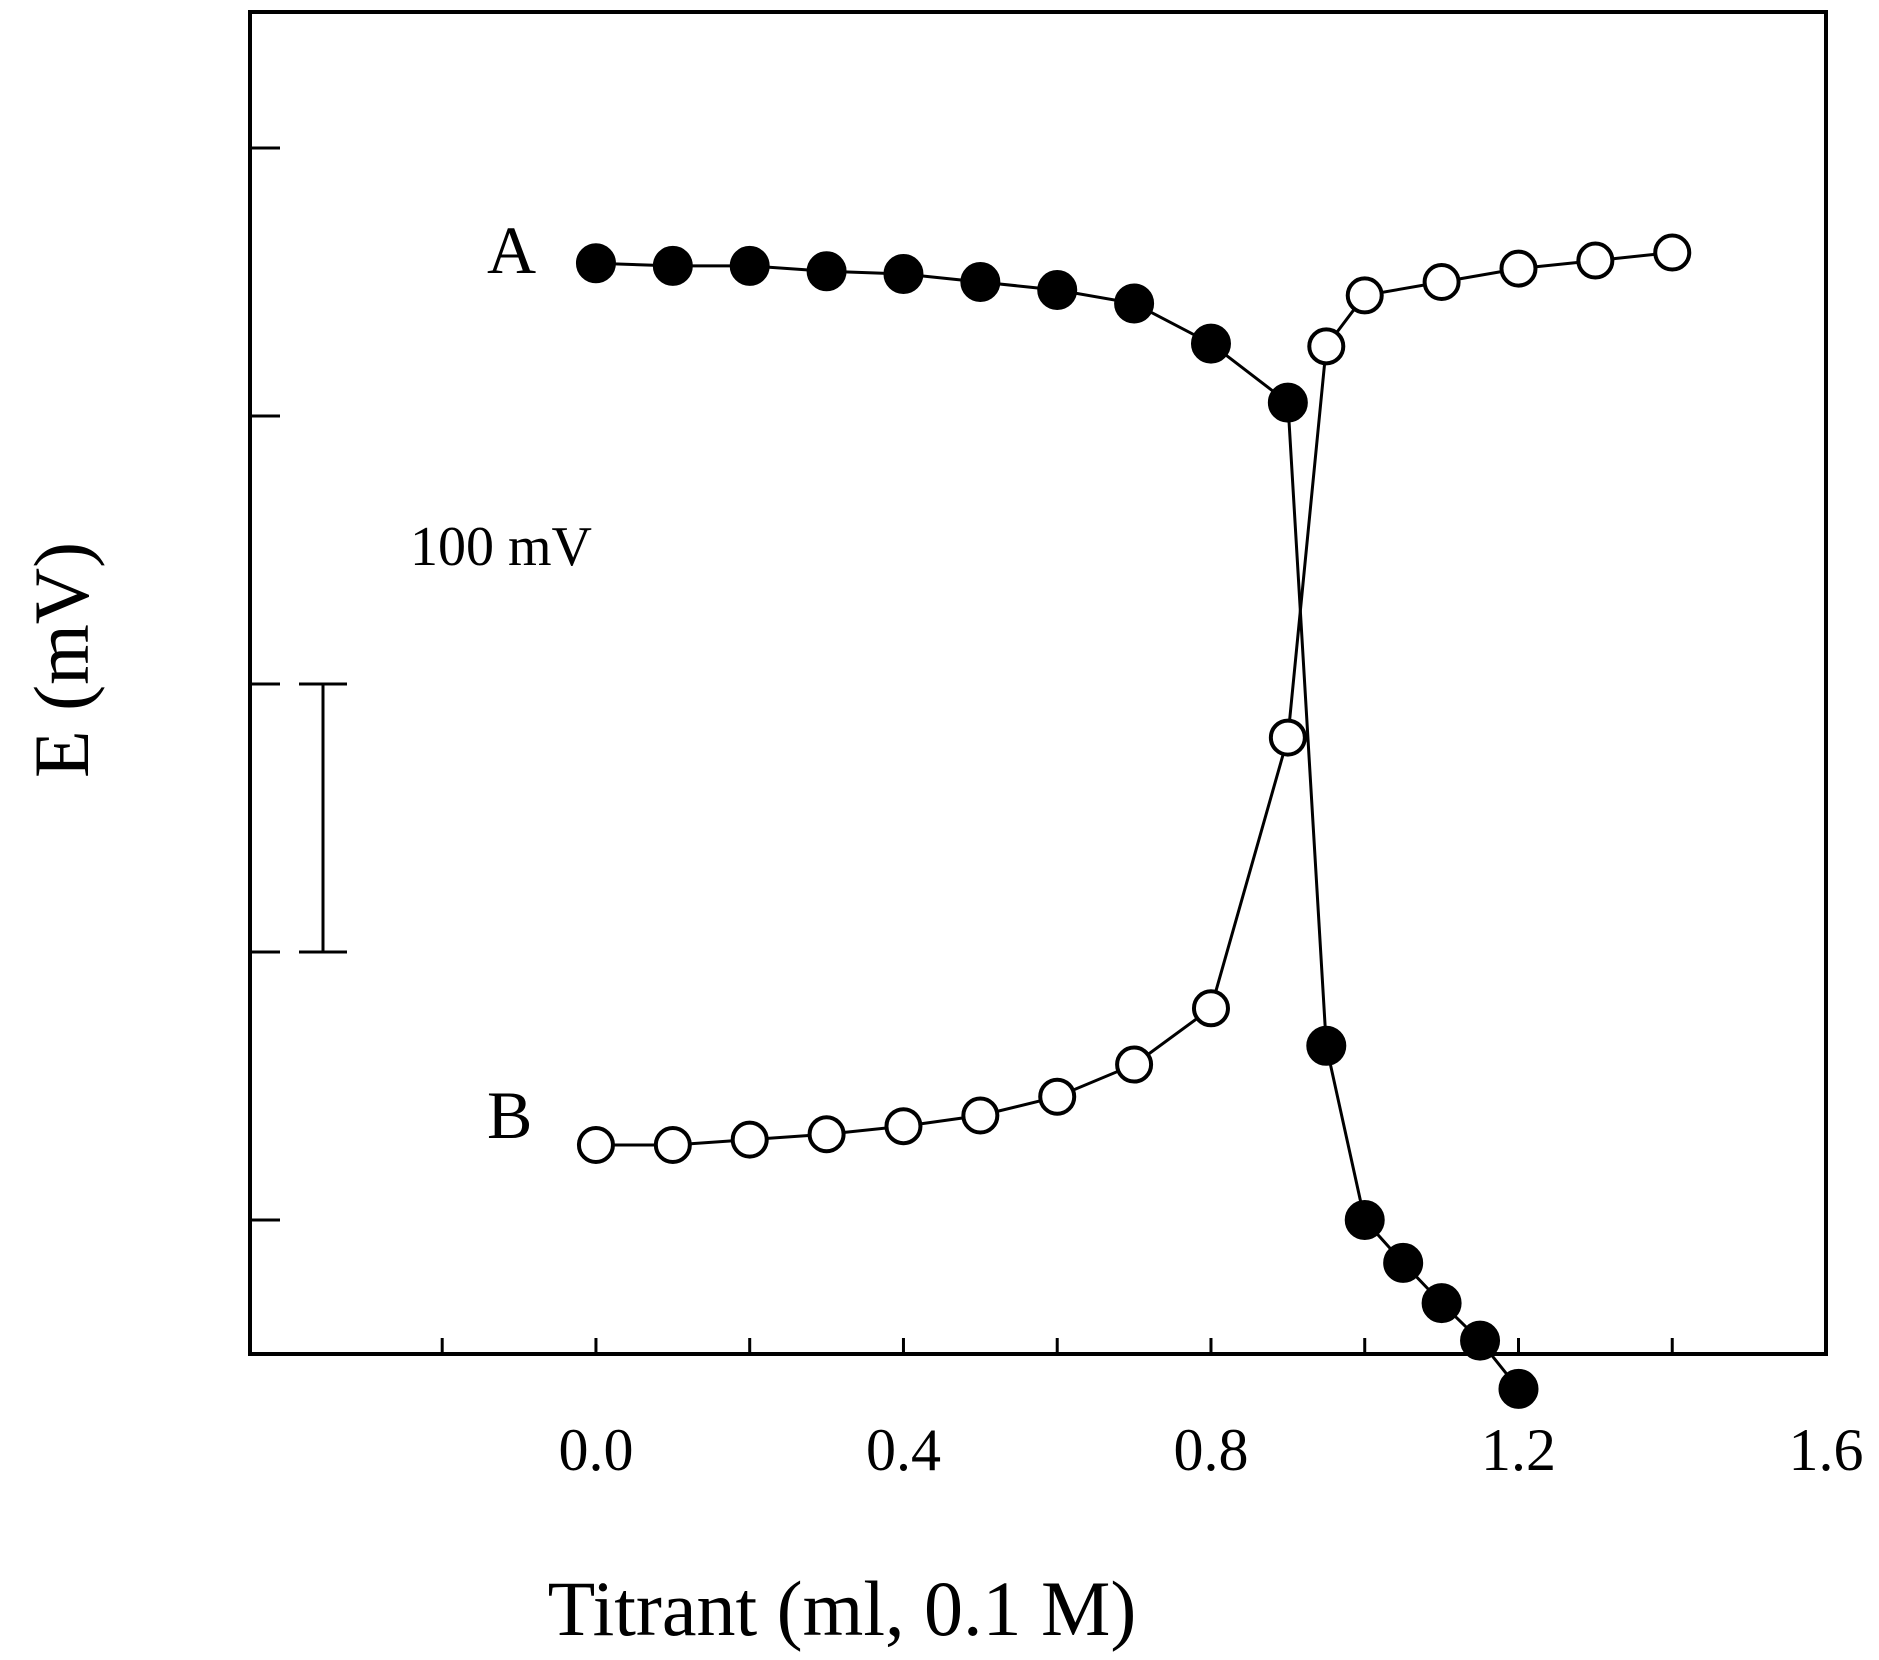 The width and height of the screenshot is (1879, 1660). Describe the element at coordinates (903, 1450) in the screenshot. I see `x-tick-label: 0.4` at that location.